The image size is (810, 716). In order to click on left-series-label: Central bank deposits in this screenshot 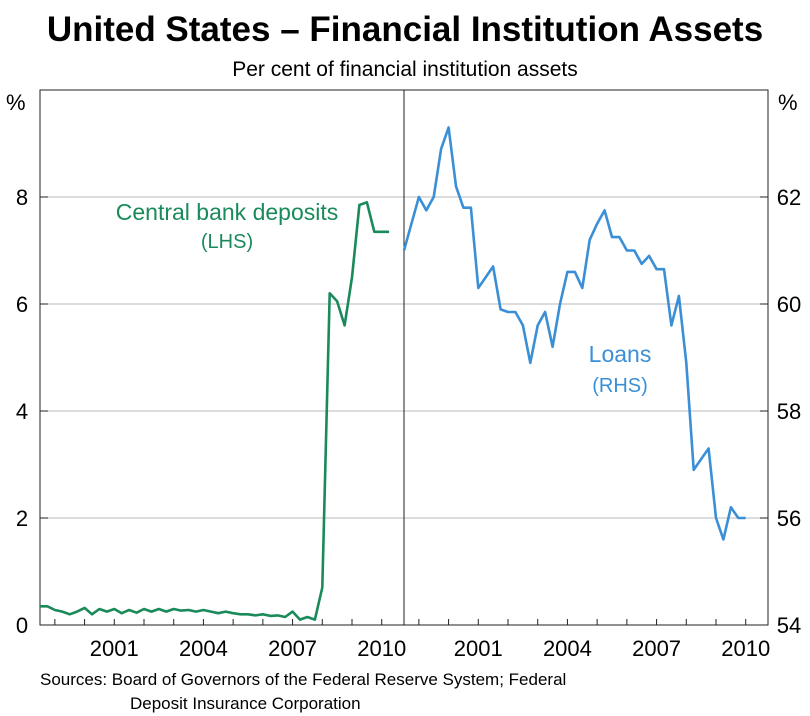, I will do `click(227, 212)`.